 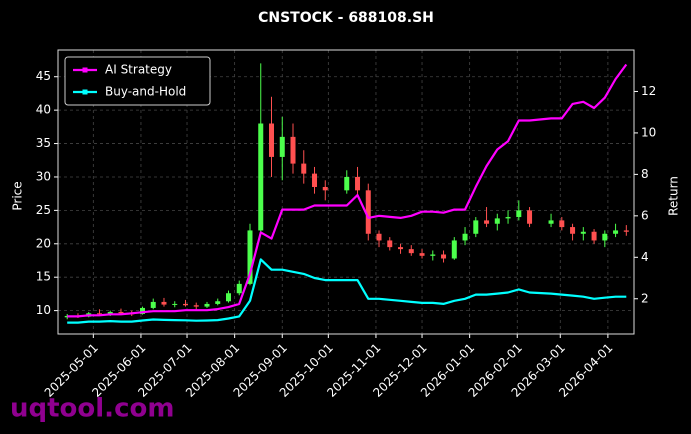 What do you see at coordinates (347, 291) in the screenshot?
I see `line` at bounding box center [347, 291].